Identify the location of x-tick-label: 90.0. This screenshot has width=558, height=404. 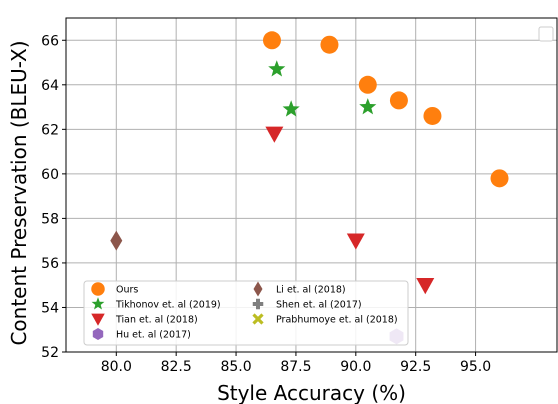
(355, 367).